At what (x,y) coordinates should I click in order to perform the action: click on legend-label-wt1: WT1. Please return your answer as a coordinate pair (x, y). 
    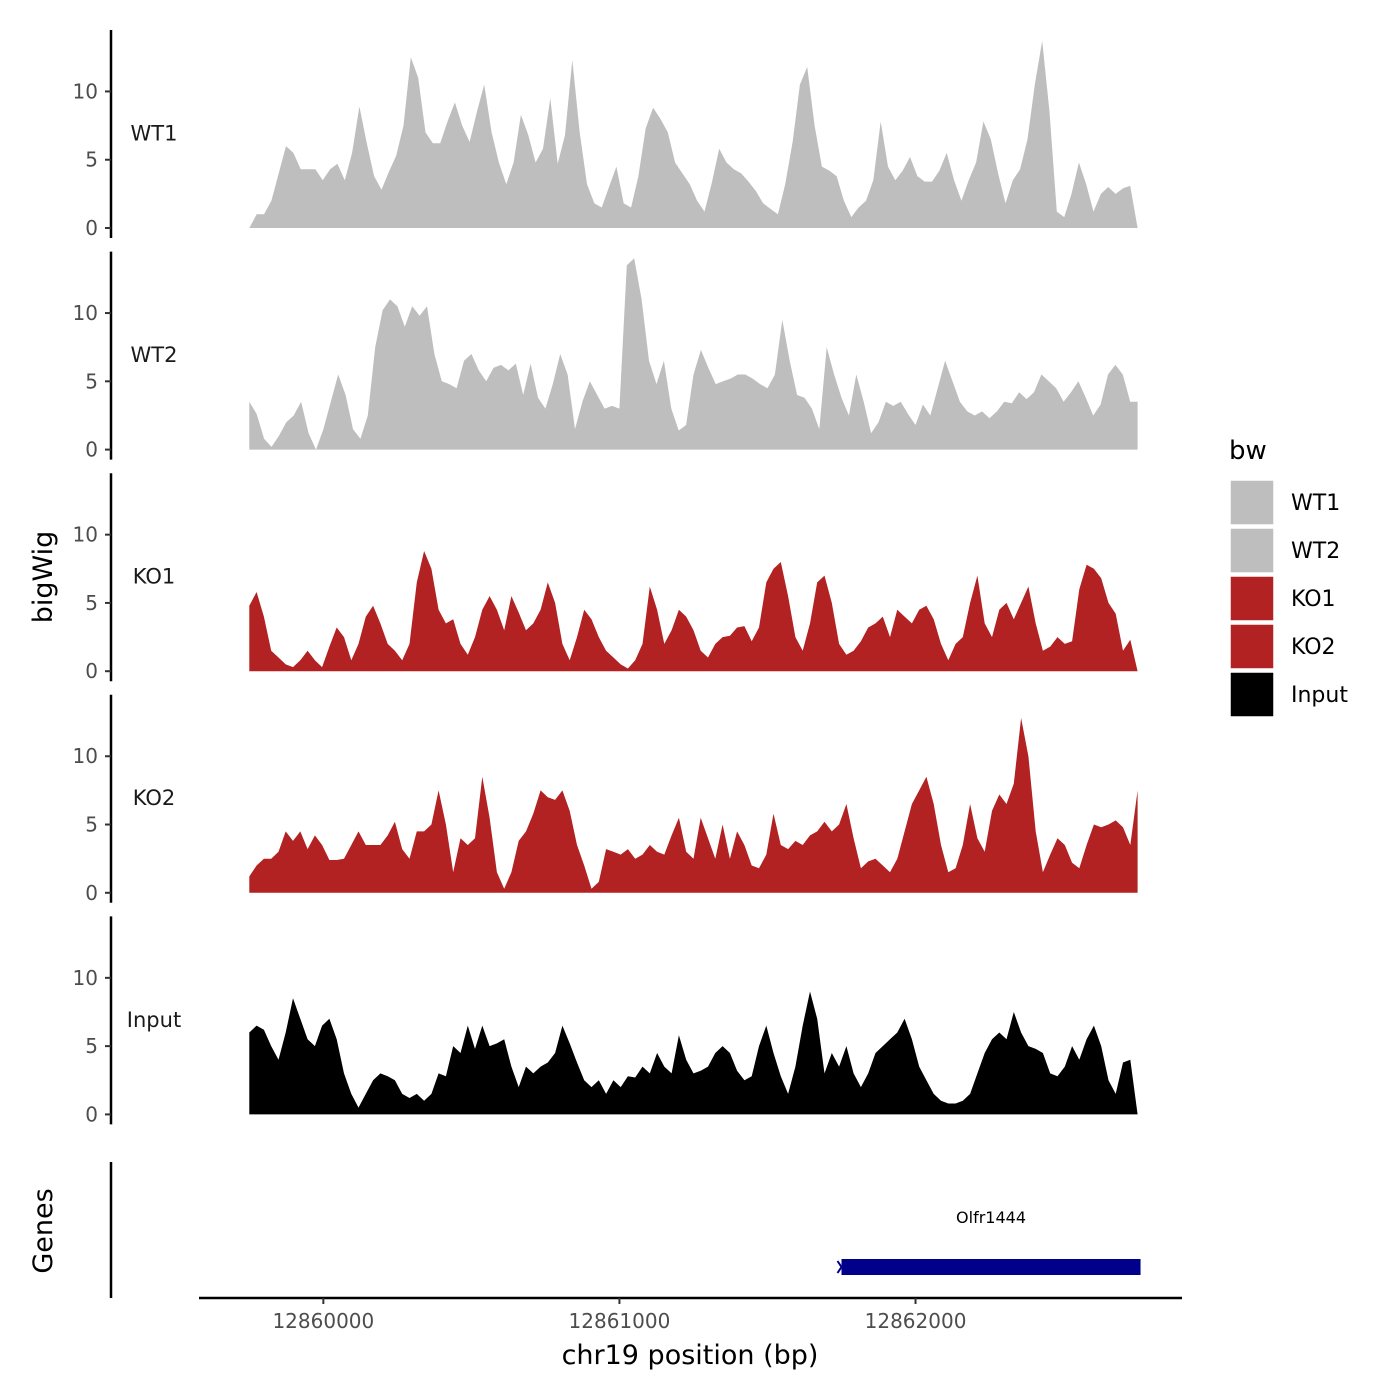
    Looking at the image, I should click on (1315, 503).